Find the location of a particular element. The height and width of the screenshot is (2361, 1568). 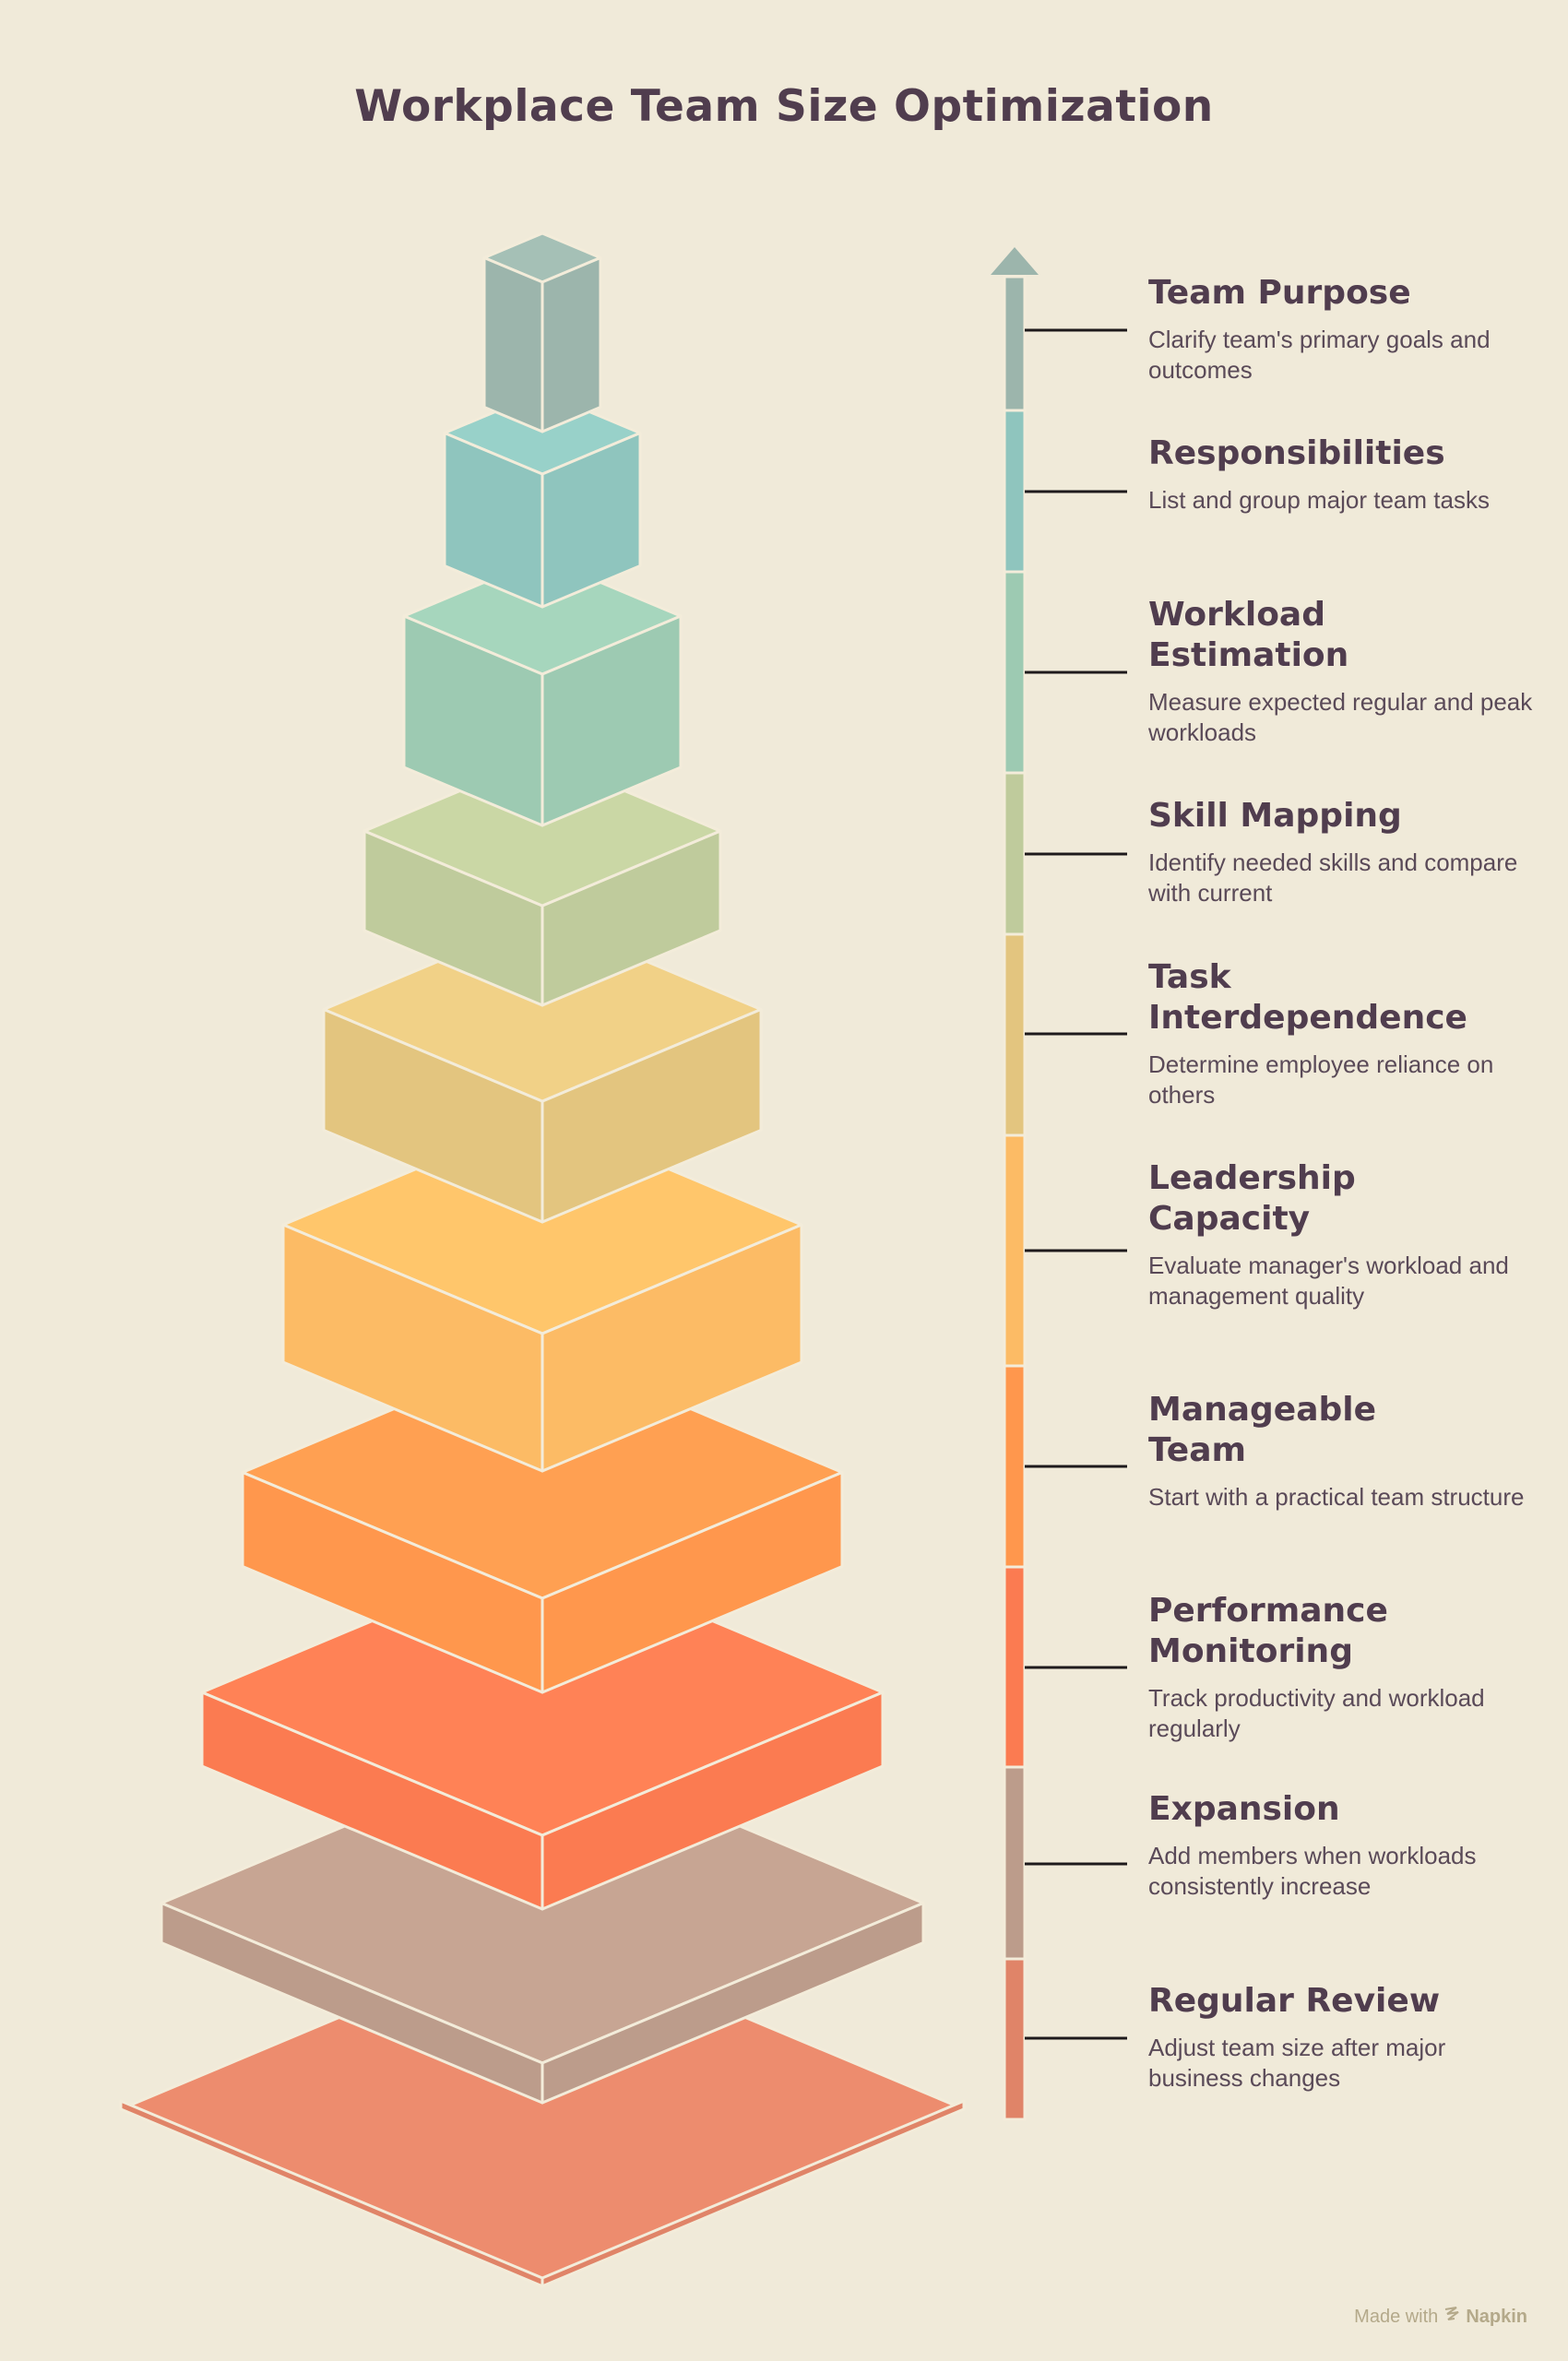

level-description: Start with a practical team structure is located at coordinates (1336, 1497).